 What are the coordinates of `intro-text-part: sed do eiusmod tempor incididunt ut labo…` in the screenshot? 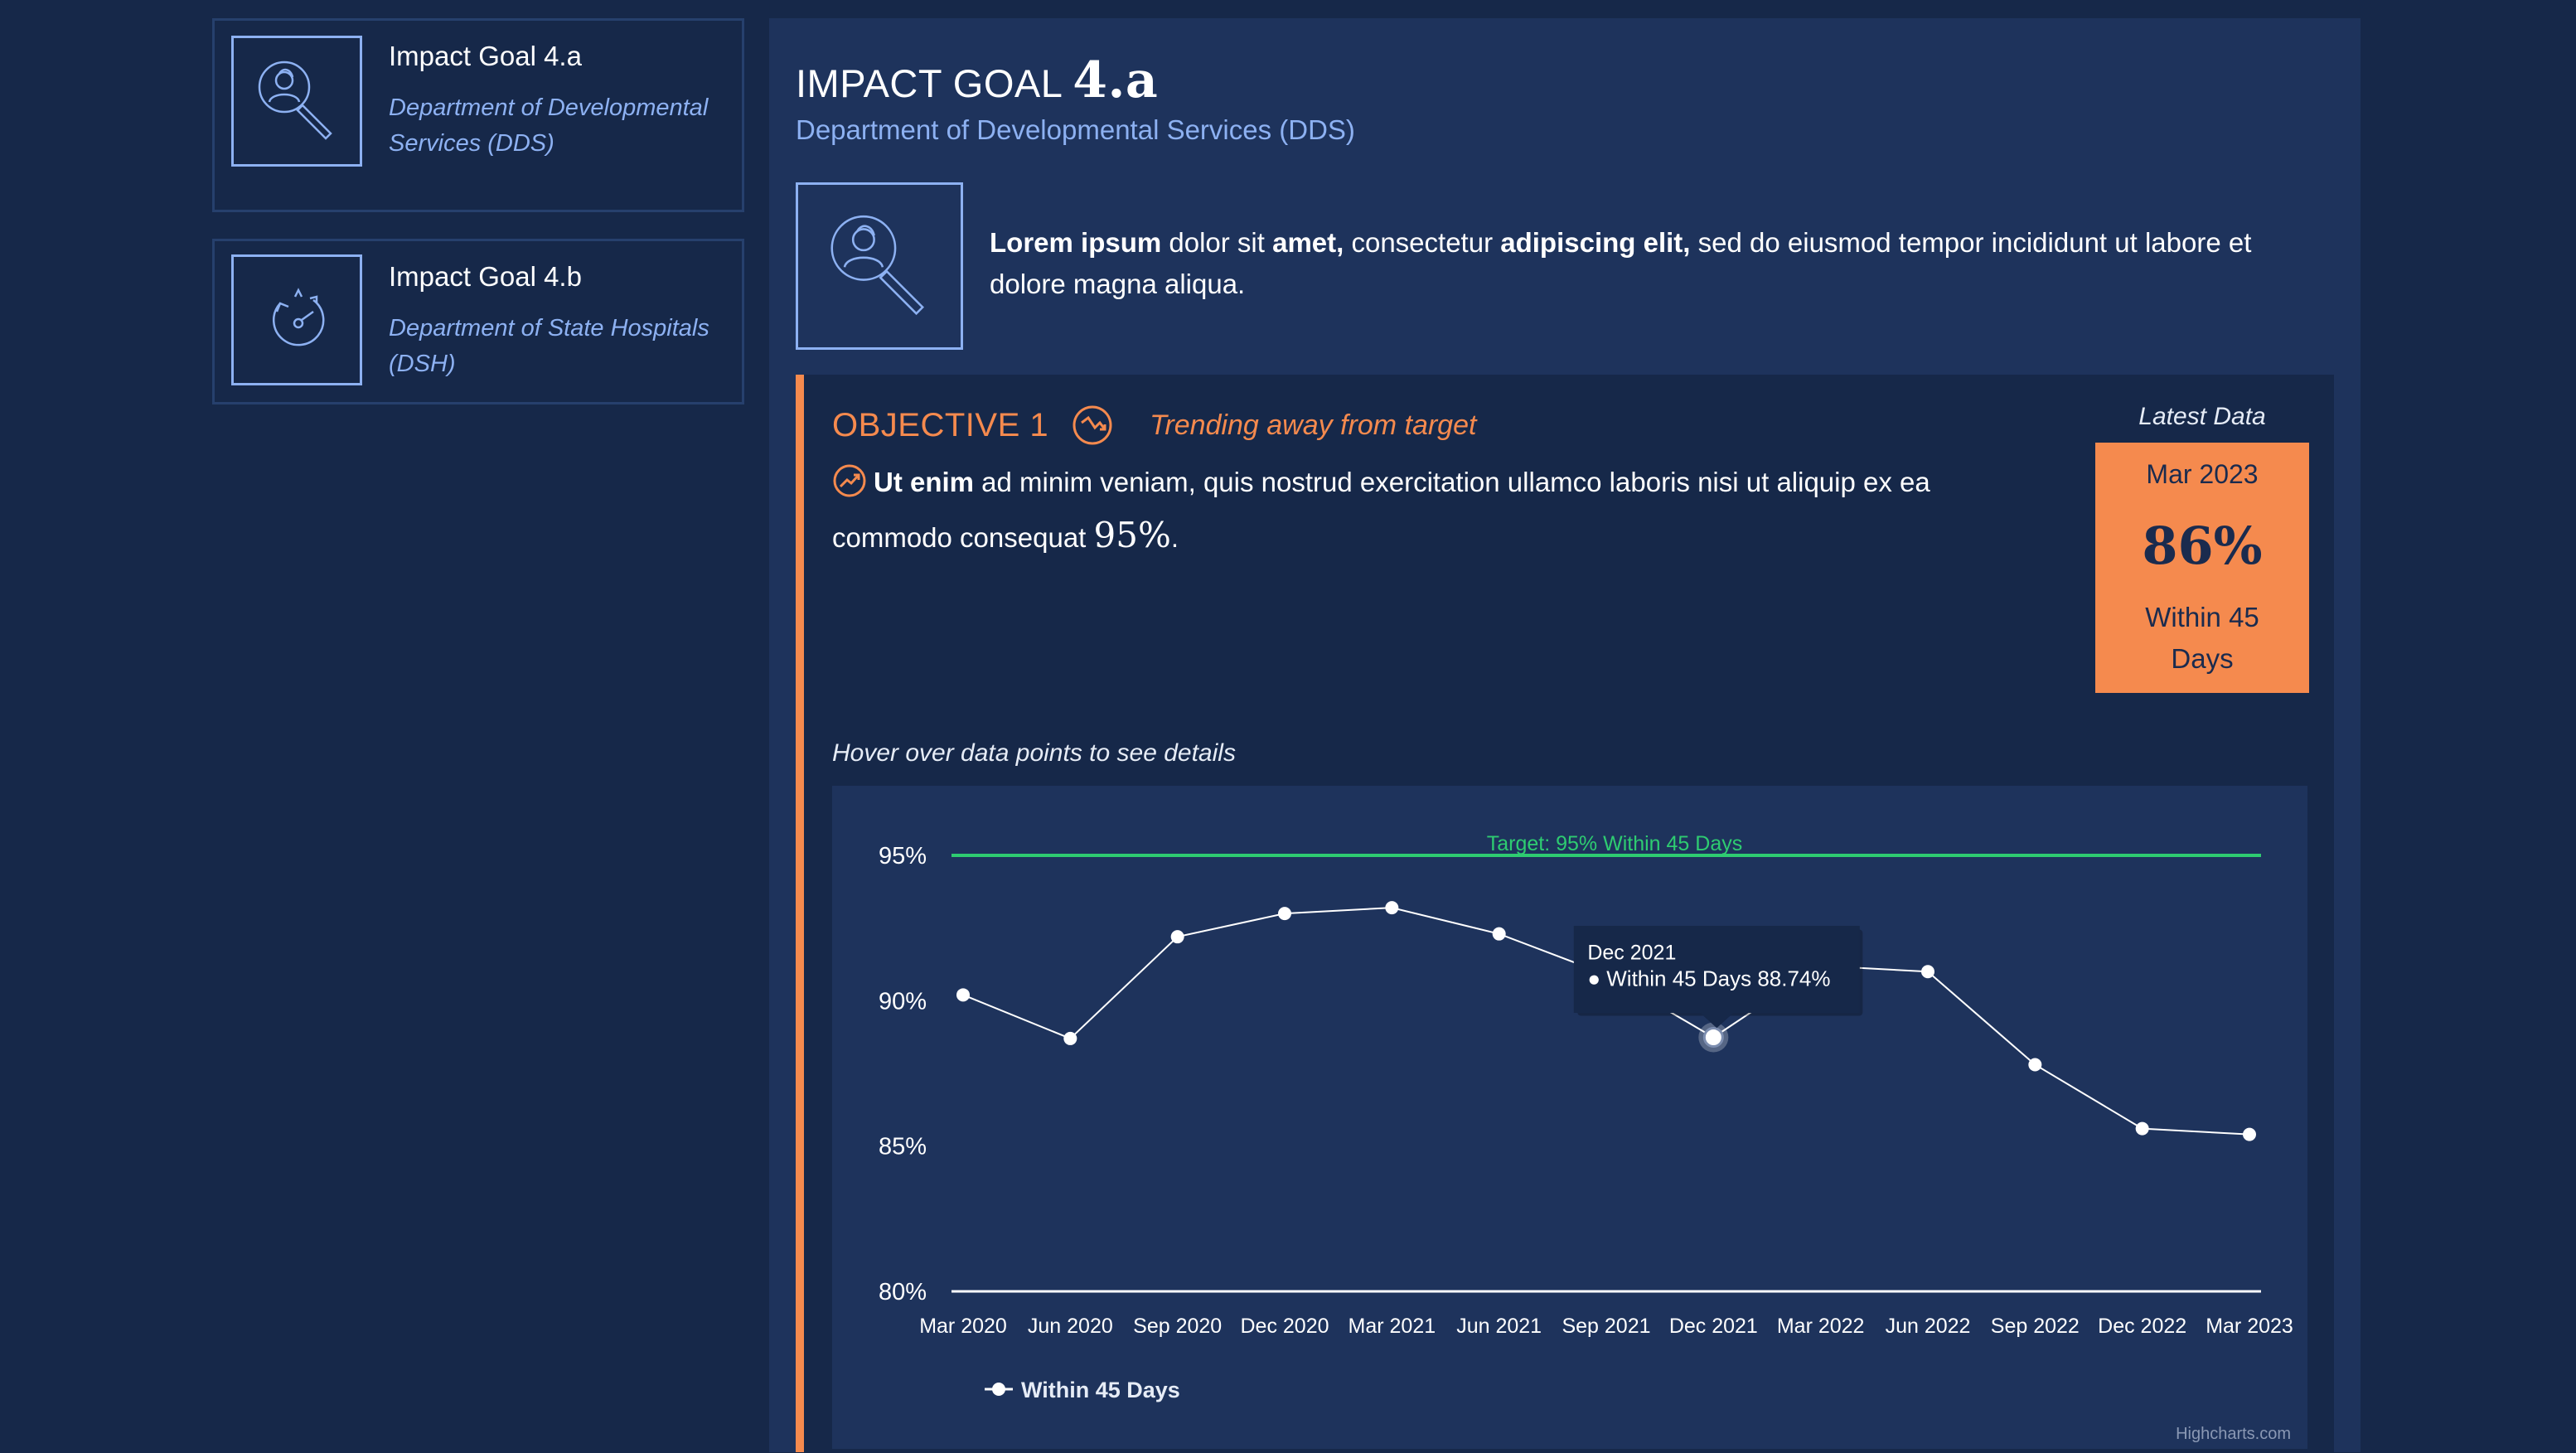 It's located at (1621, 263).